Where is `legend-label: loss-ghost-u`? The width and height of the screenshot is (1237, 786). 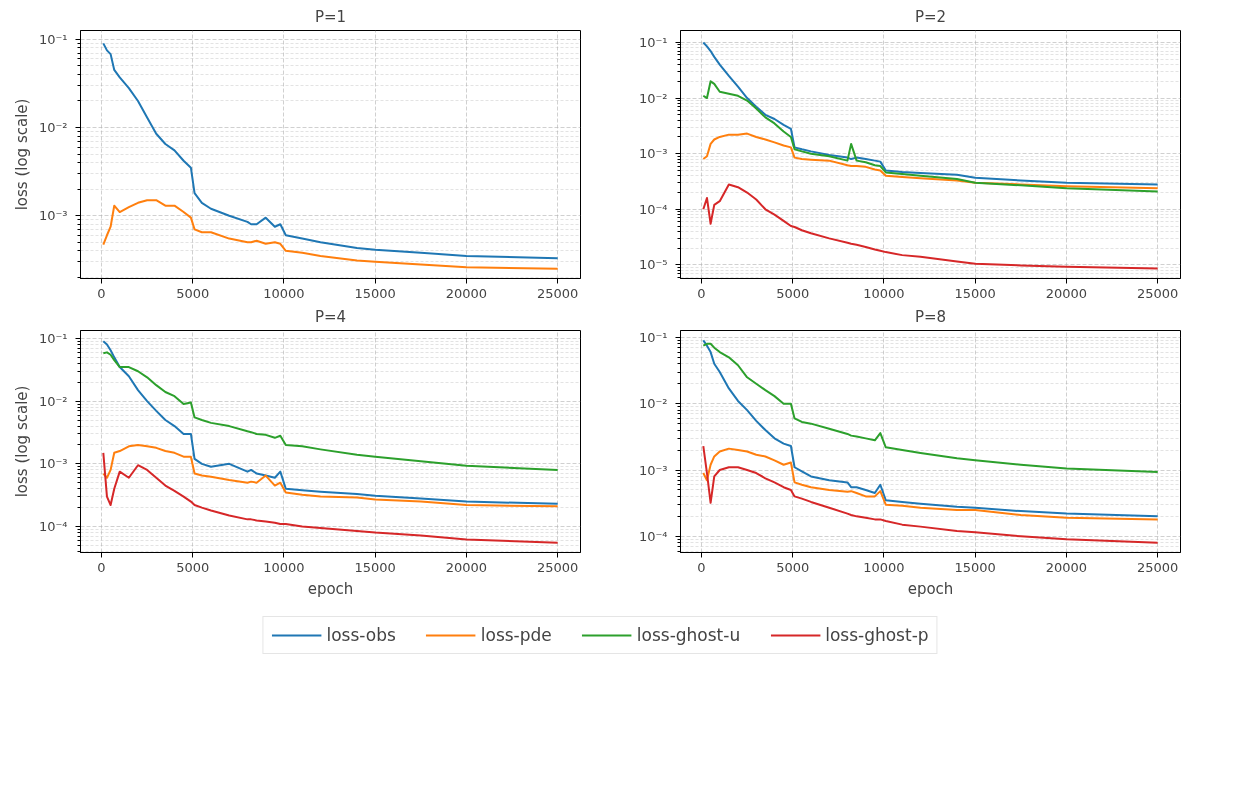
legend-label: loss-ghost-u is located at coordinates (688, 635).